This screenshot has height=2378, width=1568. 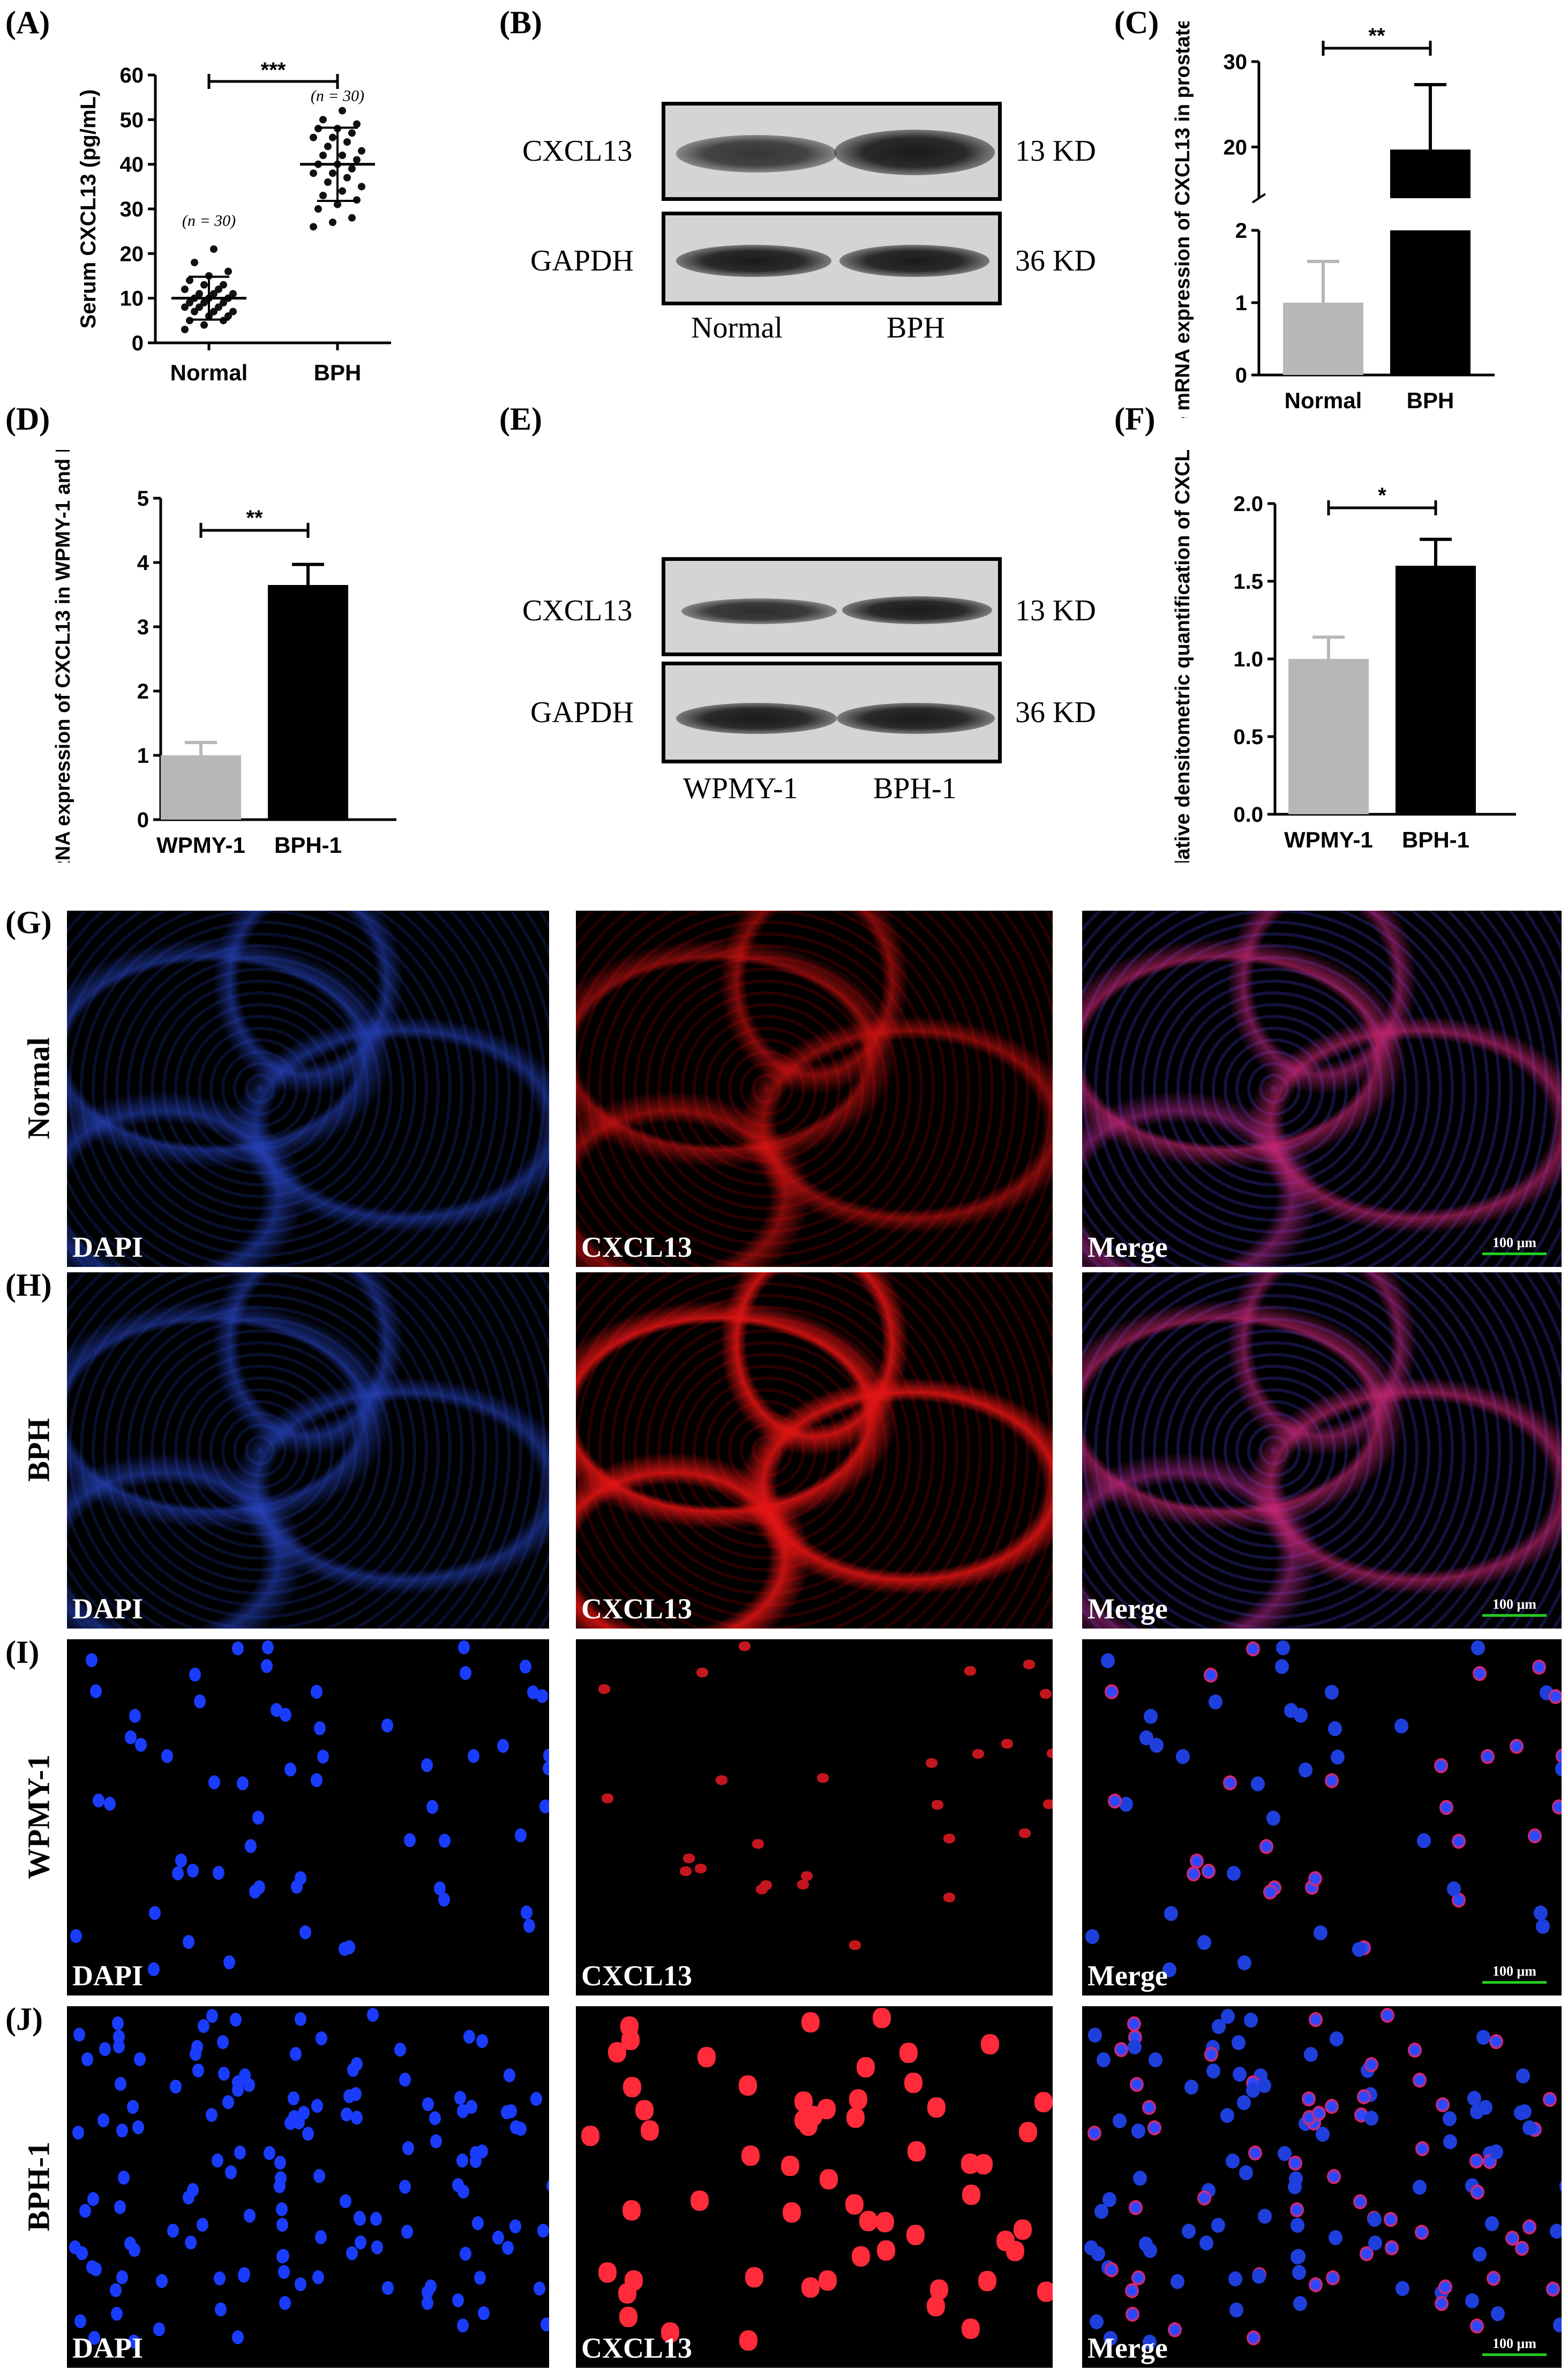 I want to click on micrograph-texture, so click(x=308, y=1451).